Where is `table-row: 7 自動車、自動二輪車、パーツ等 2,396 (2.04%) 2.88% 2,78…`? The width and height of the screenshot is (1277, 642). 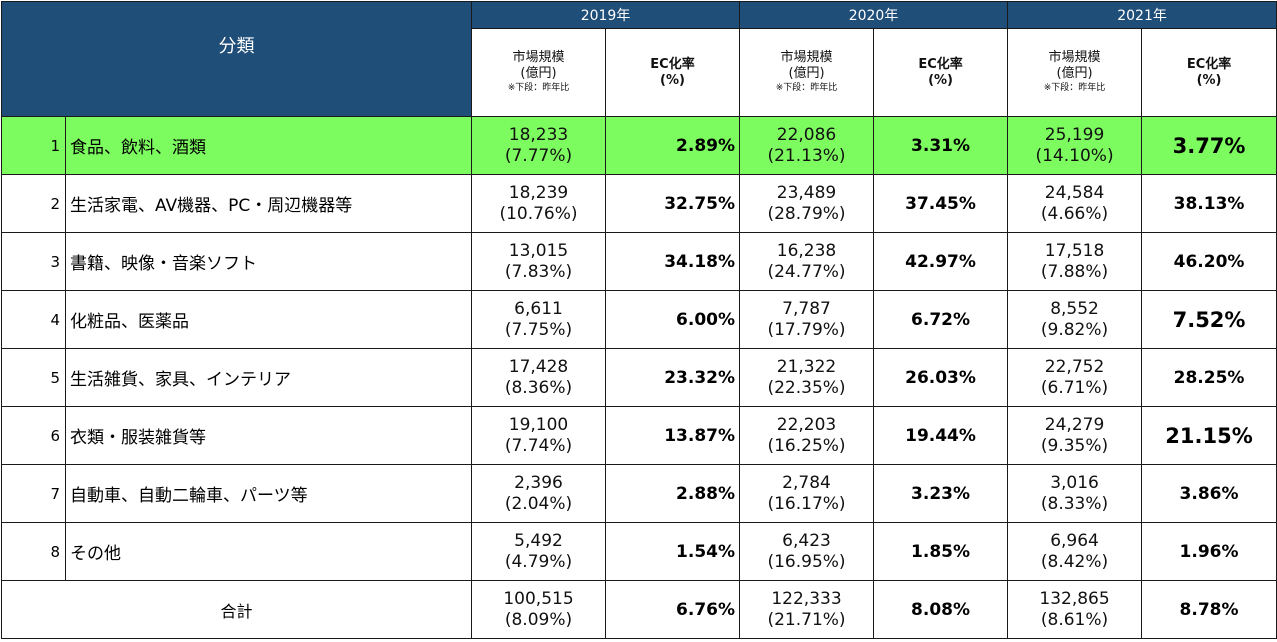 table-row: 7 自動車、自動二輪車、パーツ等 2,396 (2.04%) 2.88% 2,78… is located at coordinates (639, 493).